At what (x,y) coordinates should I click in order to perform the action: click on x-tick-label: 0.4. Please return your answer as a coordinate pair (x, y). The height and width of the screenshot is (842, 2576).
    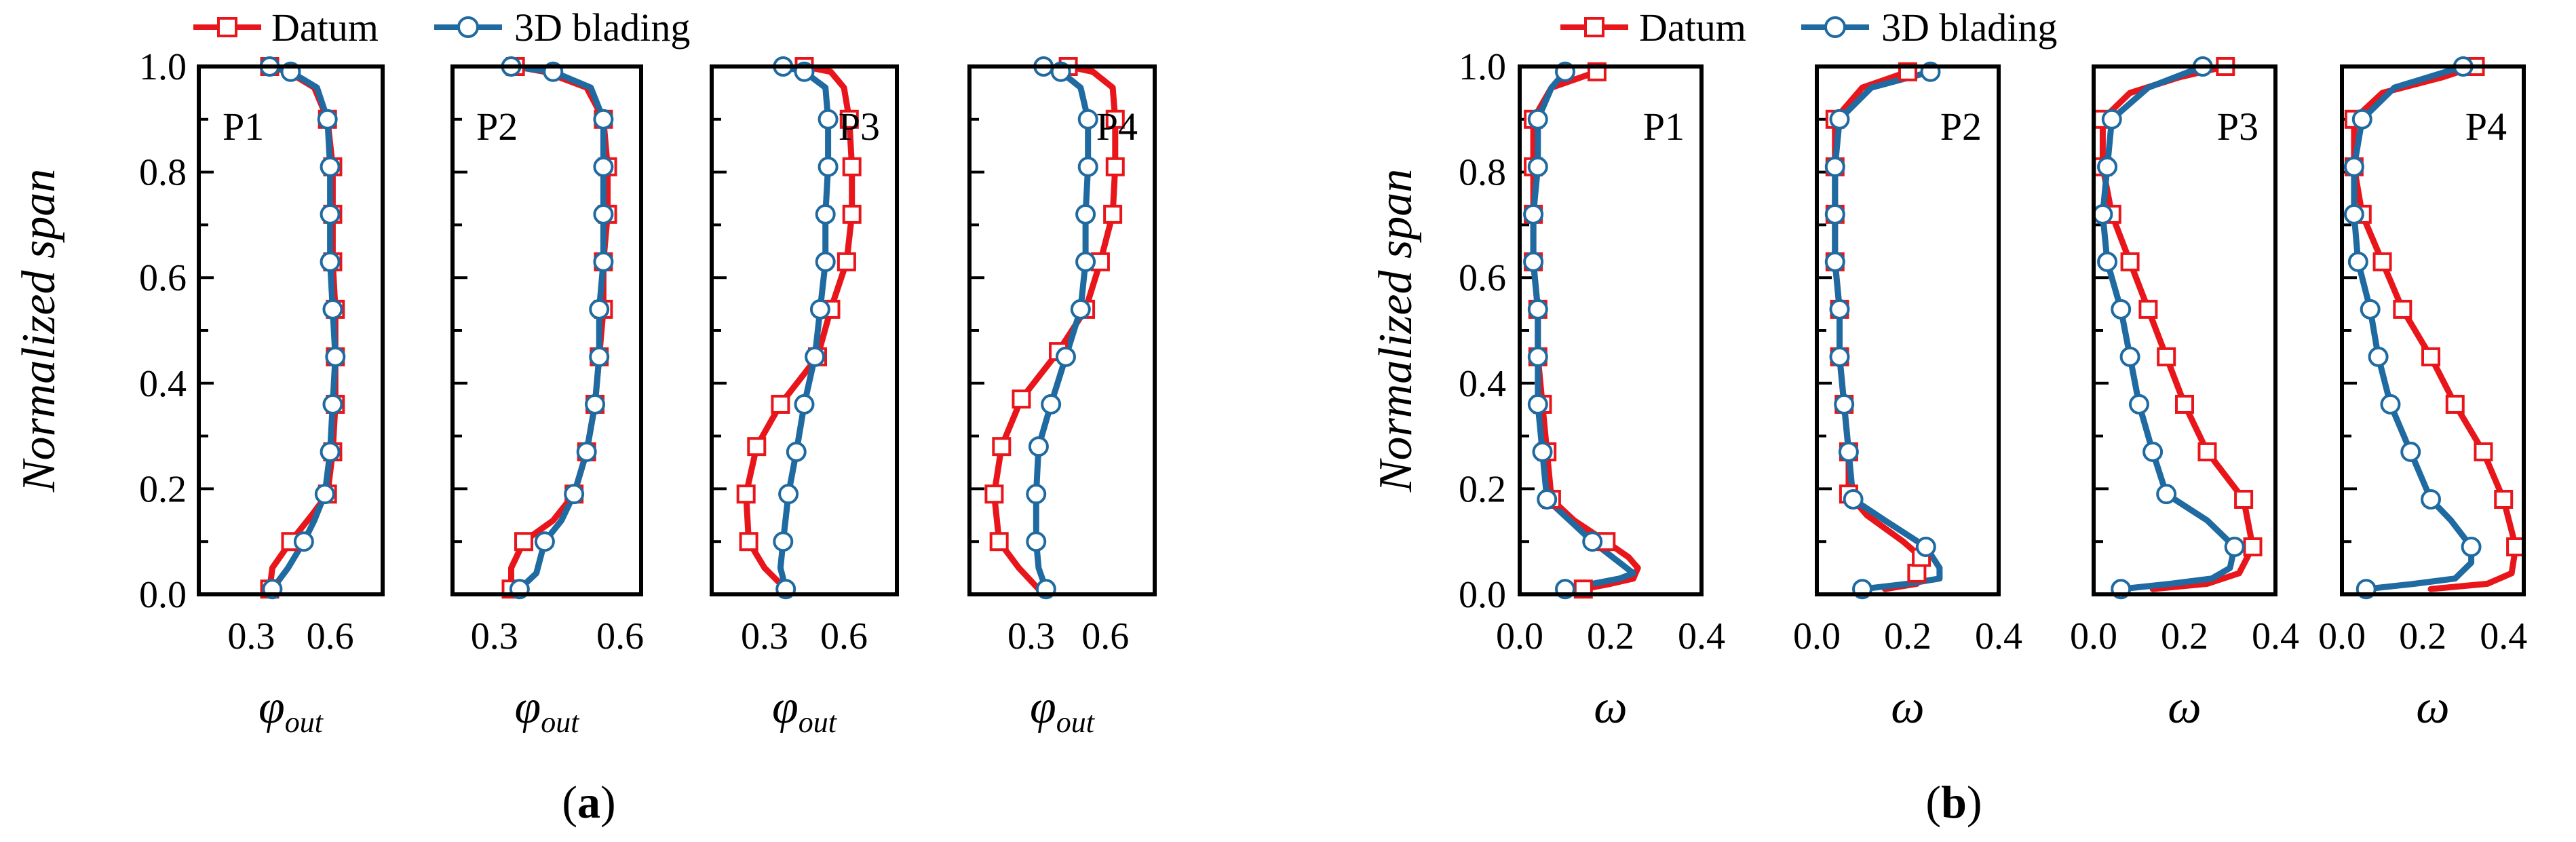
    Looking at the image, I should click on (2275, 636).